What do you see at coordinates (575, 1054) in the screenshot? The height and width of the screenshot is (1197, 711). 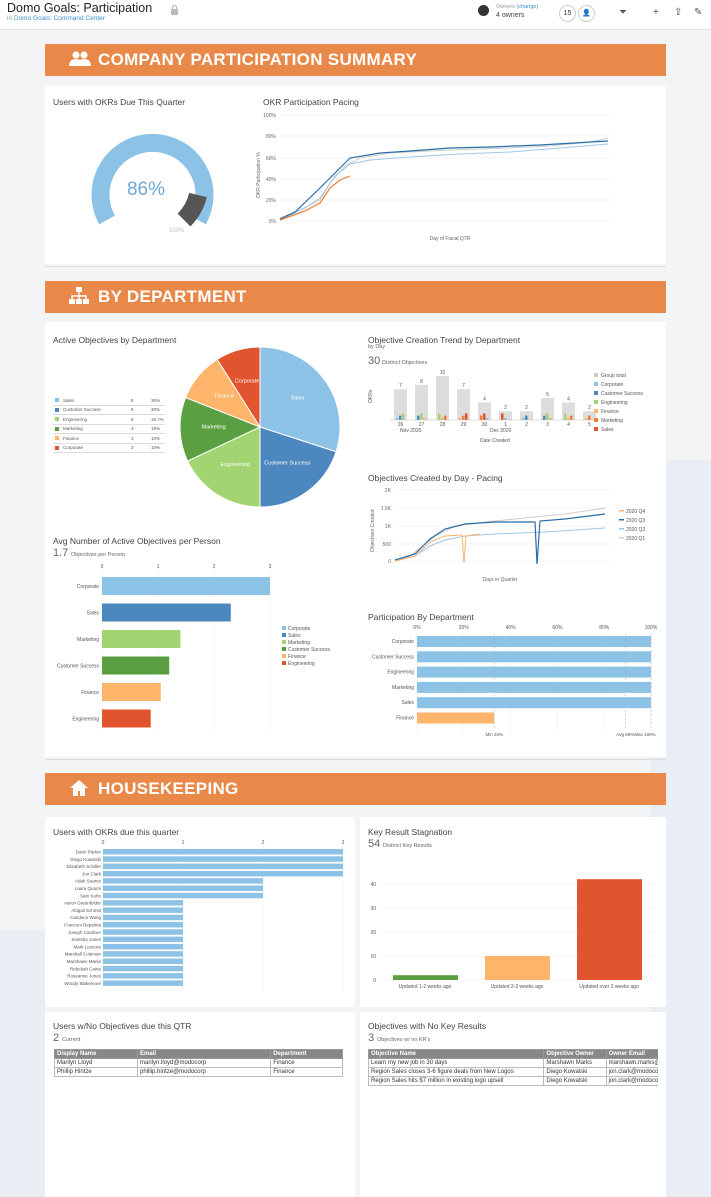 I see `table-header: Objective Owner` at bounding box center [575, 1054].